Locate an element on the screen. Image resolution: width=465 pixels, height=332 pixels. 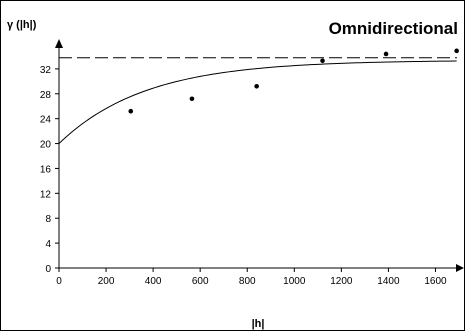
y-tick-label: 4 is located at coordinates (48, 244).